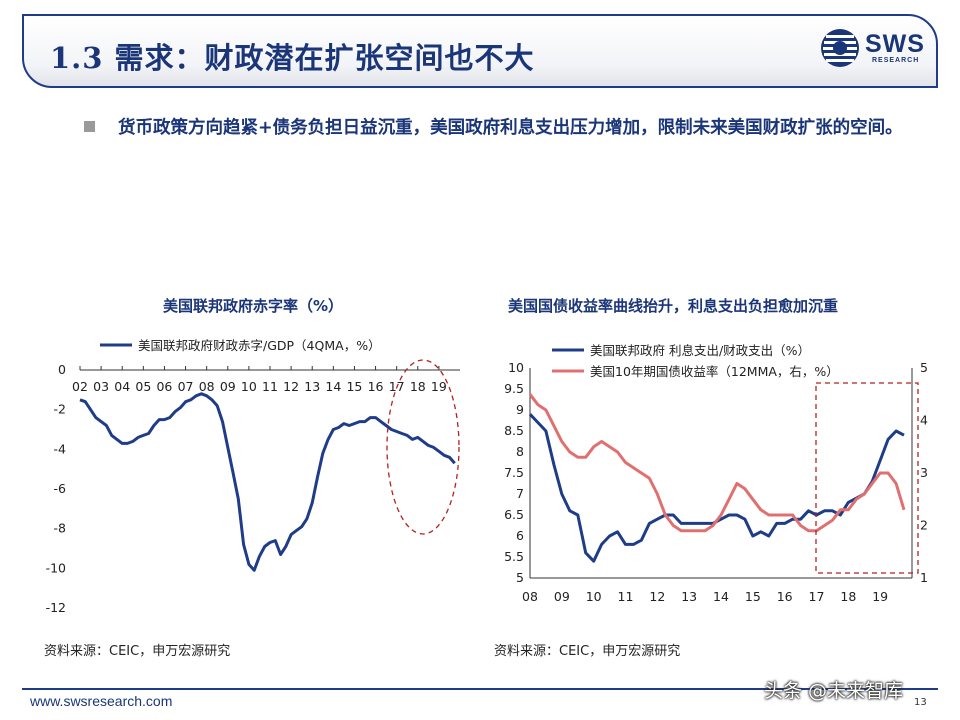  What do you see at coordinates (626, 596) in the screenshot?
I see `right-x-tick-11: 11` at bounding box center [626, 596].